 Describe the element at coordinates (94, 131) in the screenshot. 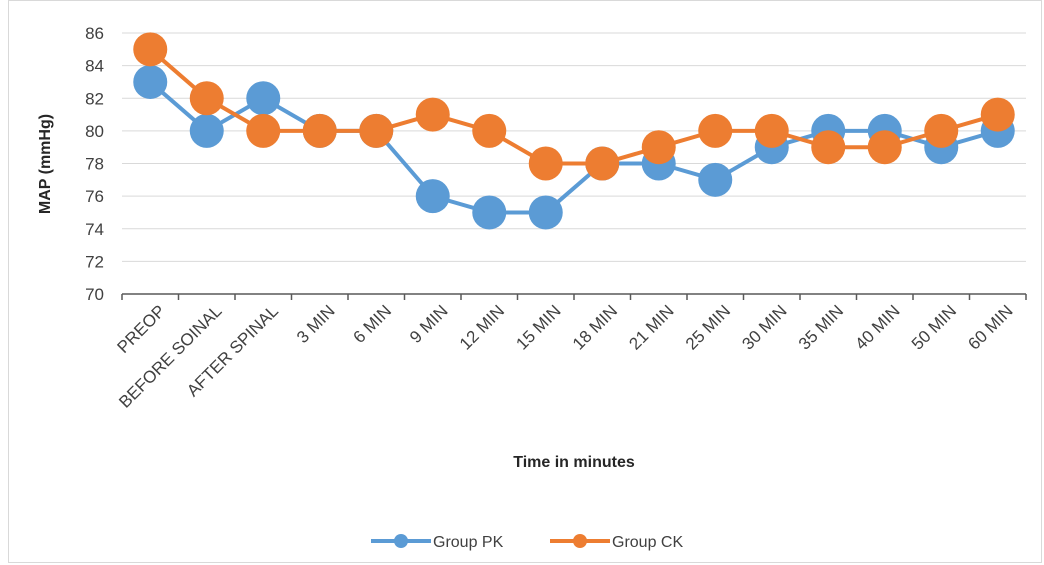

I see `y-tick-label: 80` at that location.